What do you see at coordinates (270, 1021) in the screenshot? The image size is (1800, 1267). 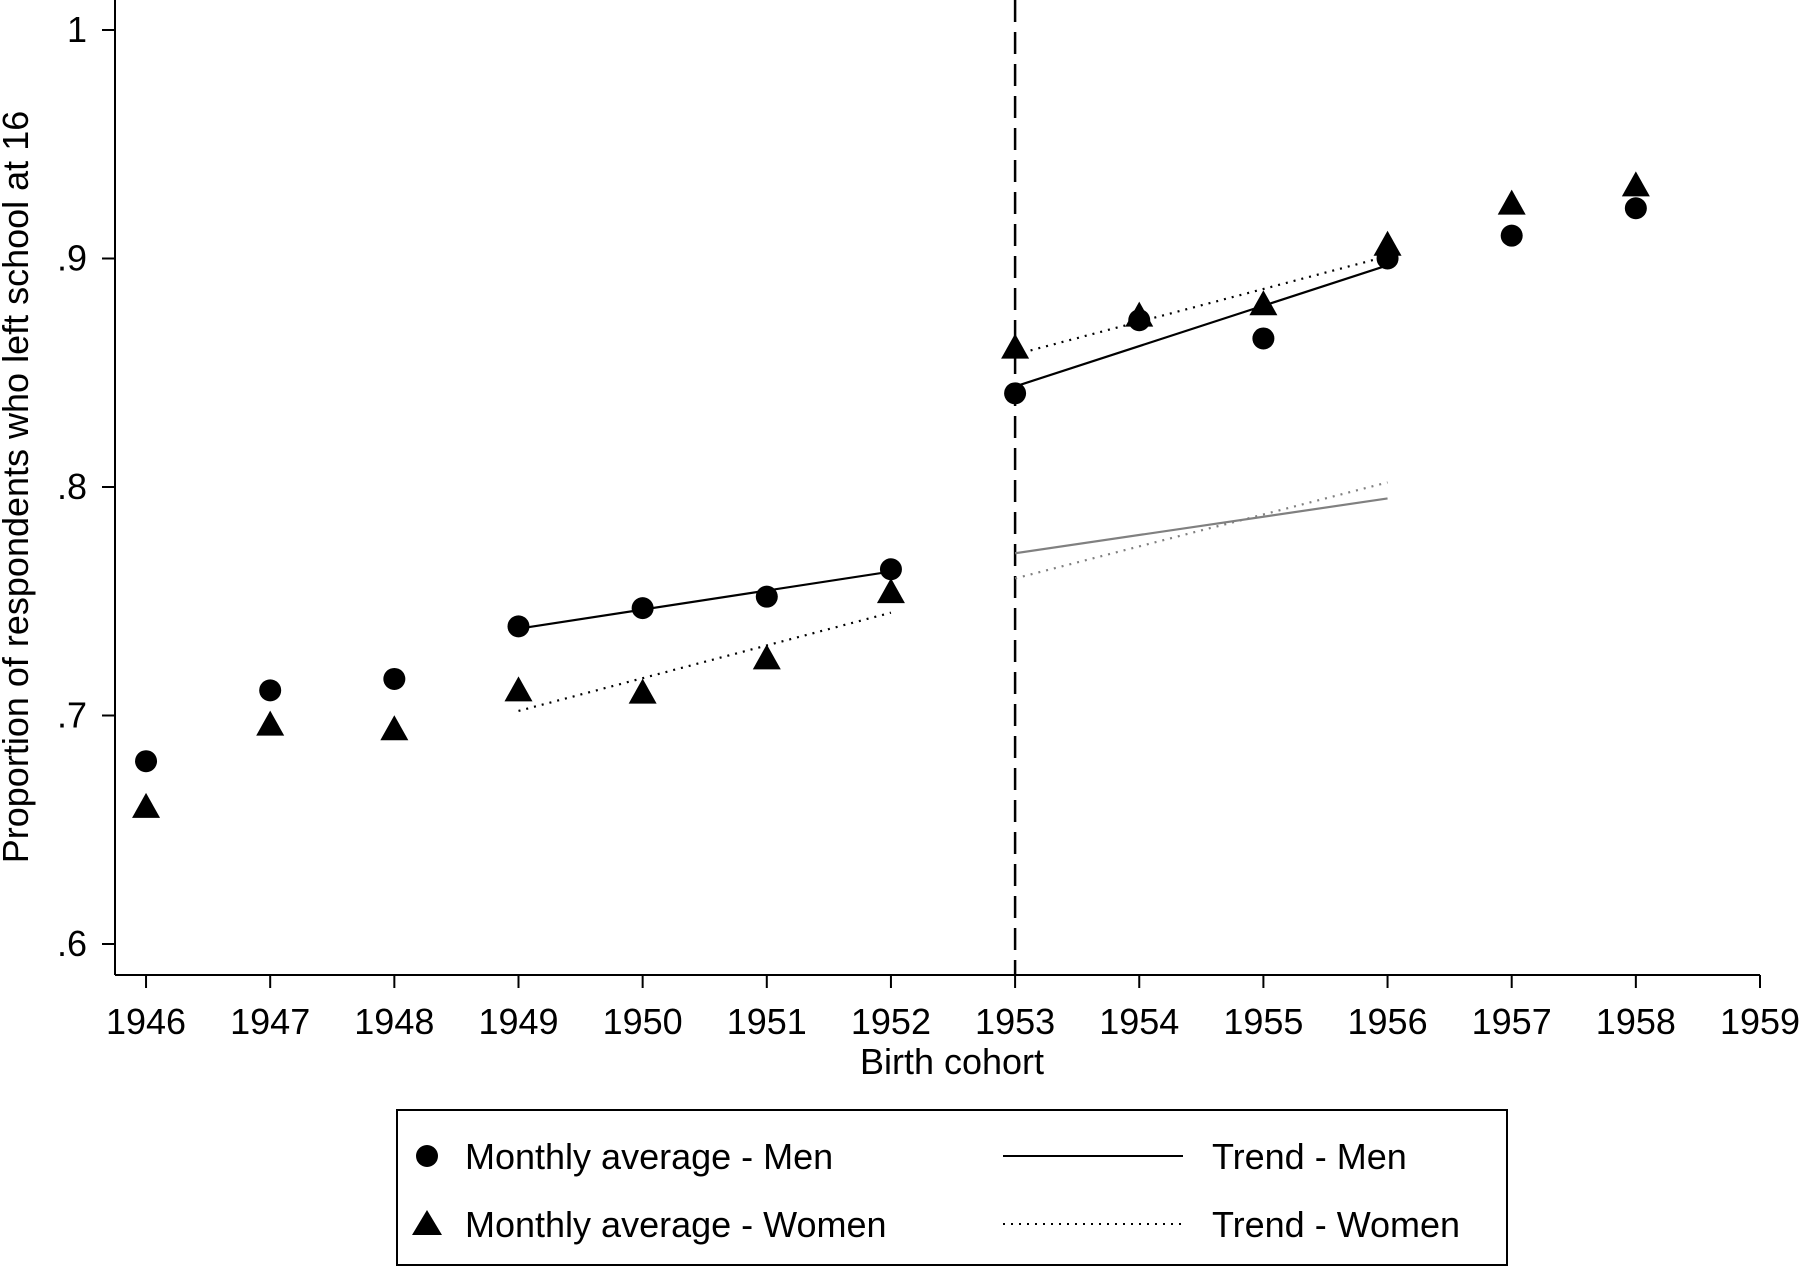 I see `x-tick-label: 1947` at bounding box center [270, 1021].